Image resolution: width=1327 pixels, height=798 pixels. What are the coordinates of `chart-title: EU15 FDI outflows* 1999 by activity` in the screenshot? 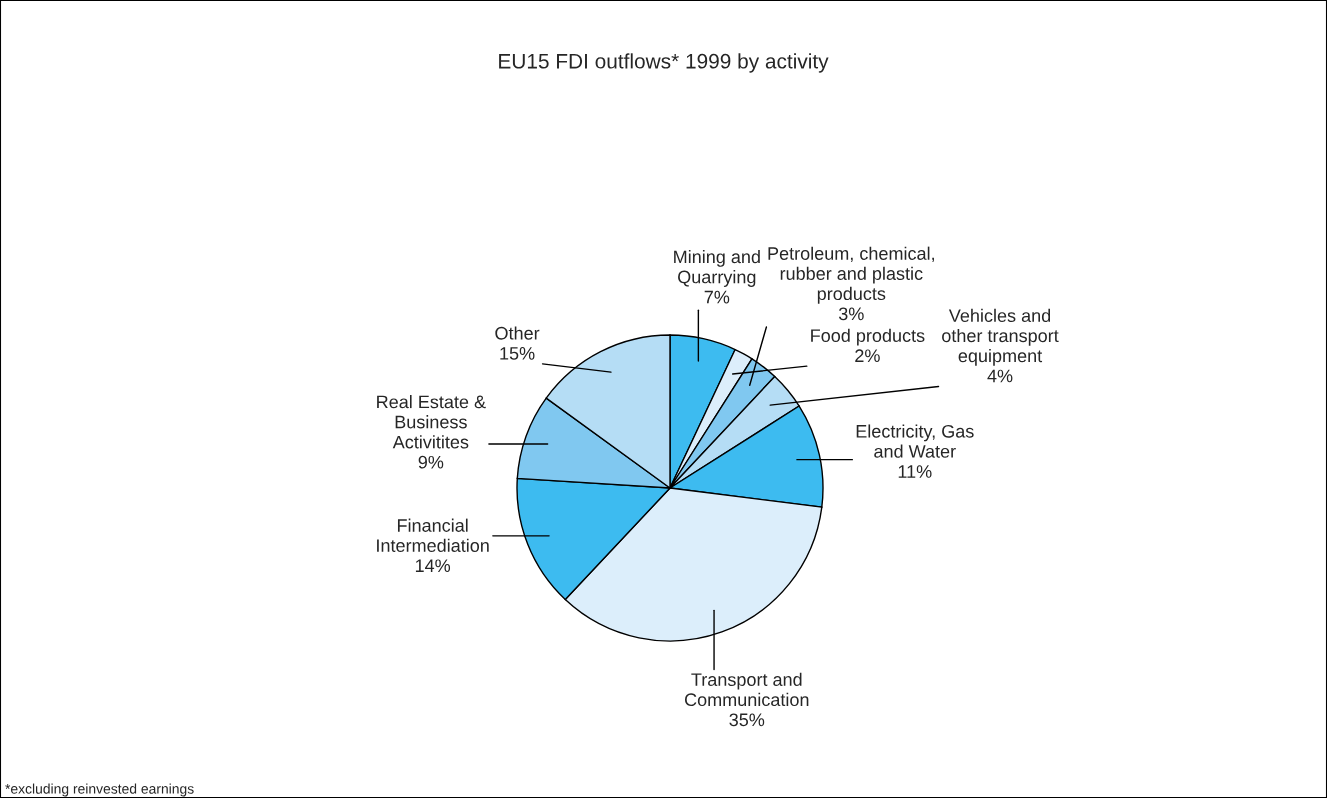 It's located at (664, 63).